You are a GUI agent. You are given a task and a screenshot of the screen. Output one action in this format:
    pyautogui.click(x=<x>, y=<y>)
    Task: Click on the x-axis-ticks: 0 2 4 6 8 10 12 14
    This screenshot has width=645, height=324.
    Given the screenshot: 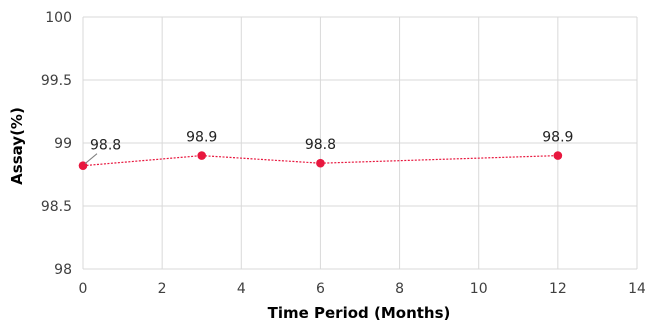 What is the action you would take?
    pyautogui.click(x=362, y=289)
    